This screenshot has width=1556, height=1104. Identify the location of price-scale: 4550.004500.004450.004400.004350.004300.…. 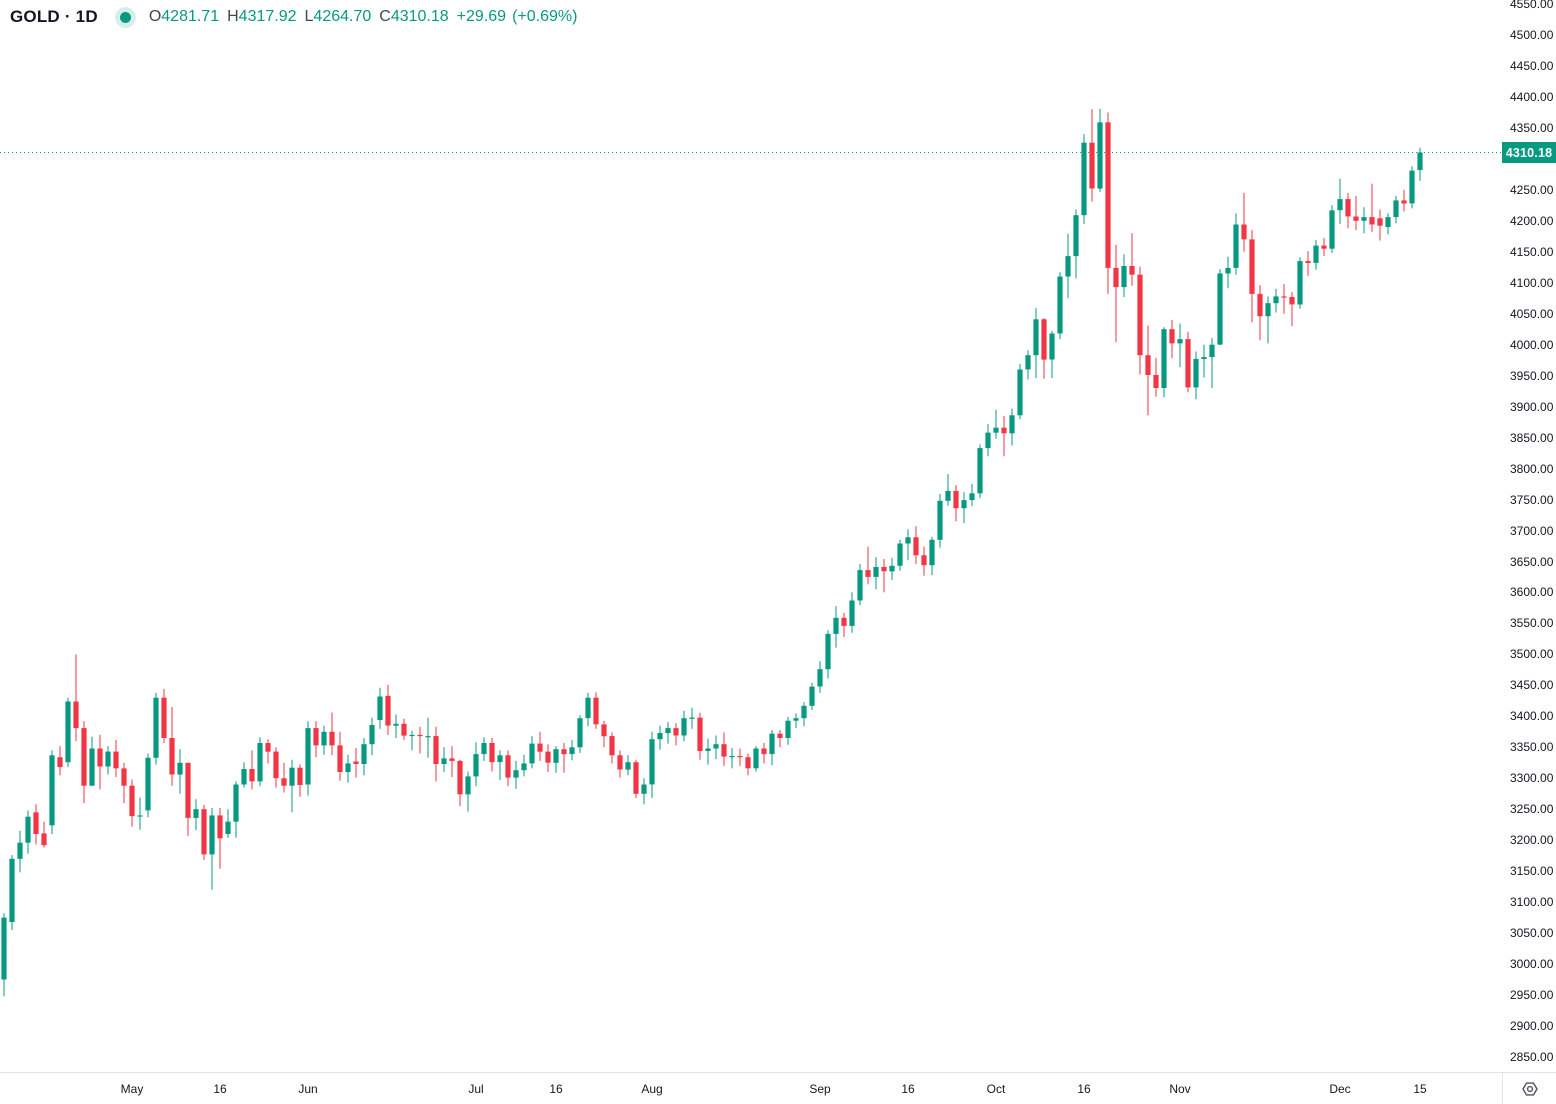
(1529, 536).